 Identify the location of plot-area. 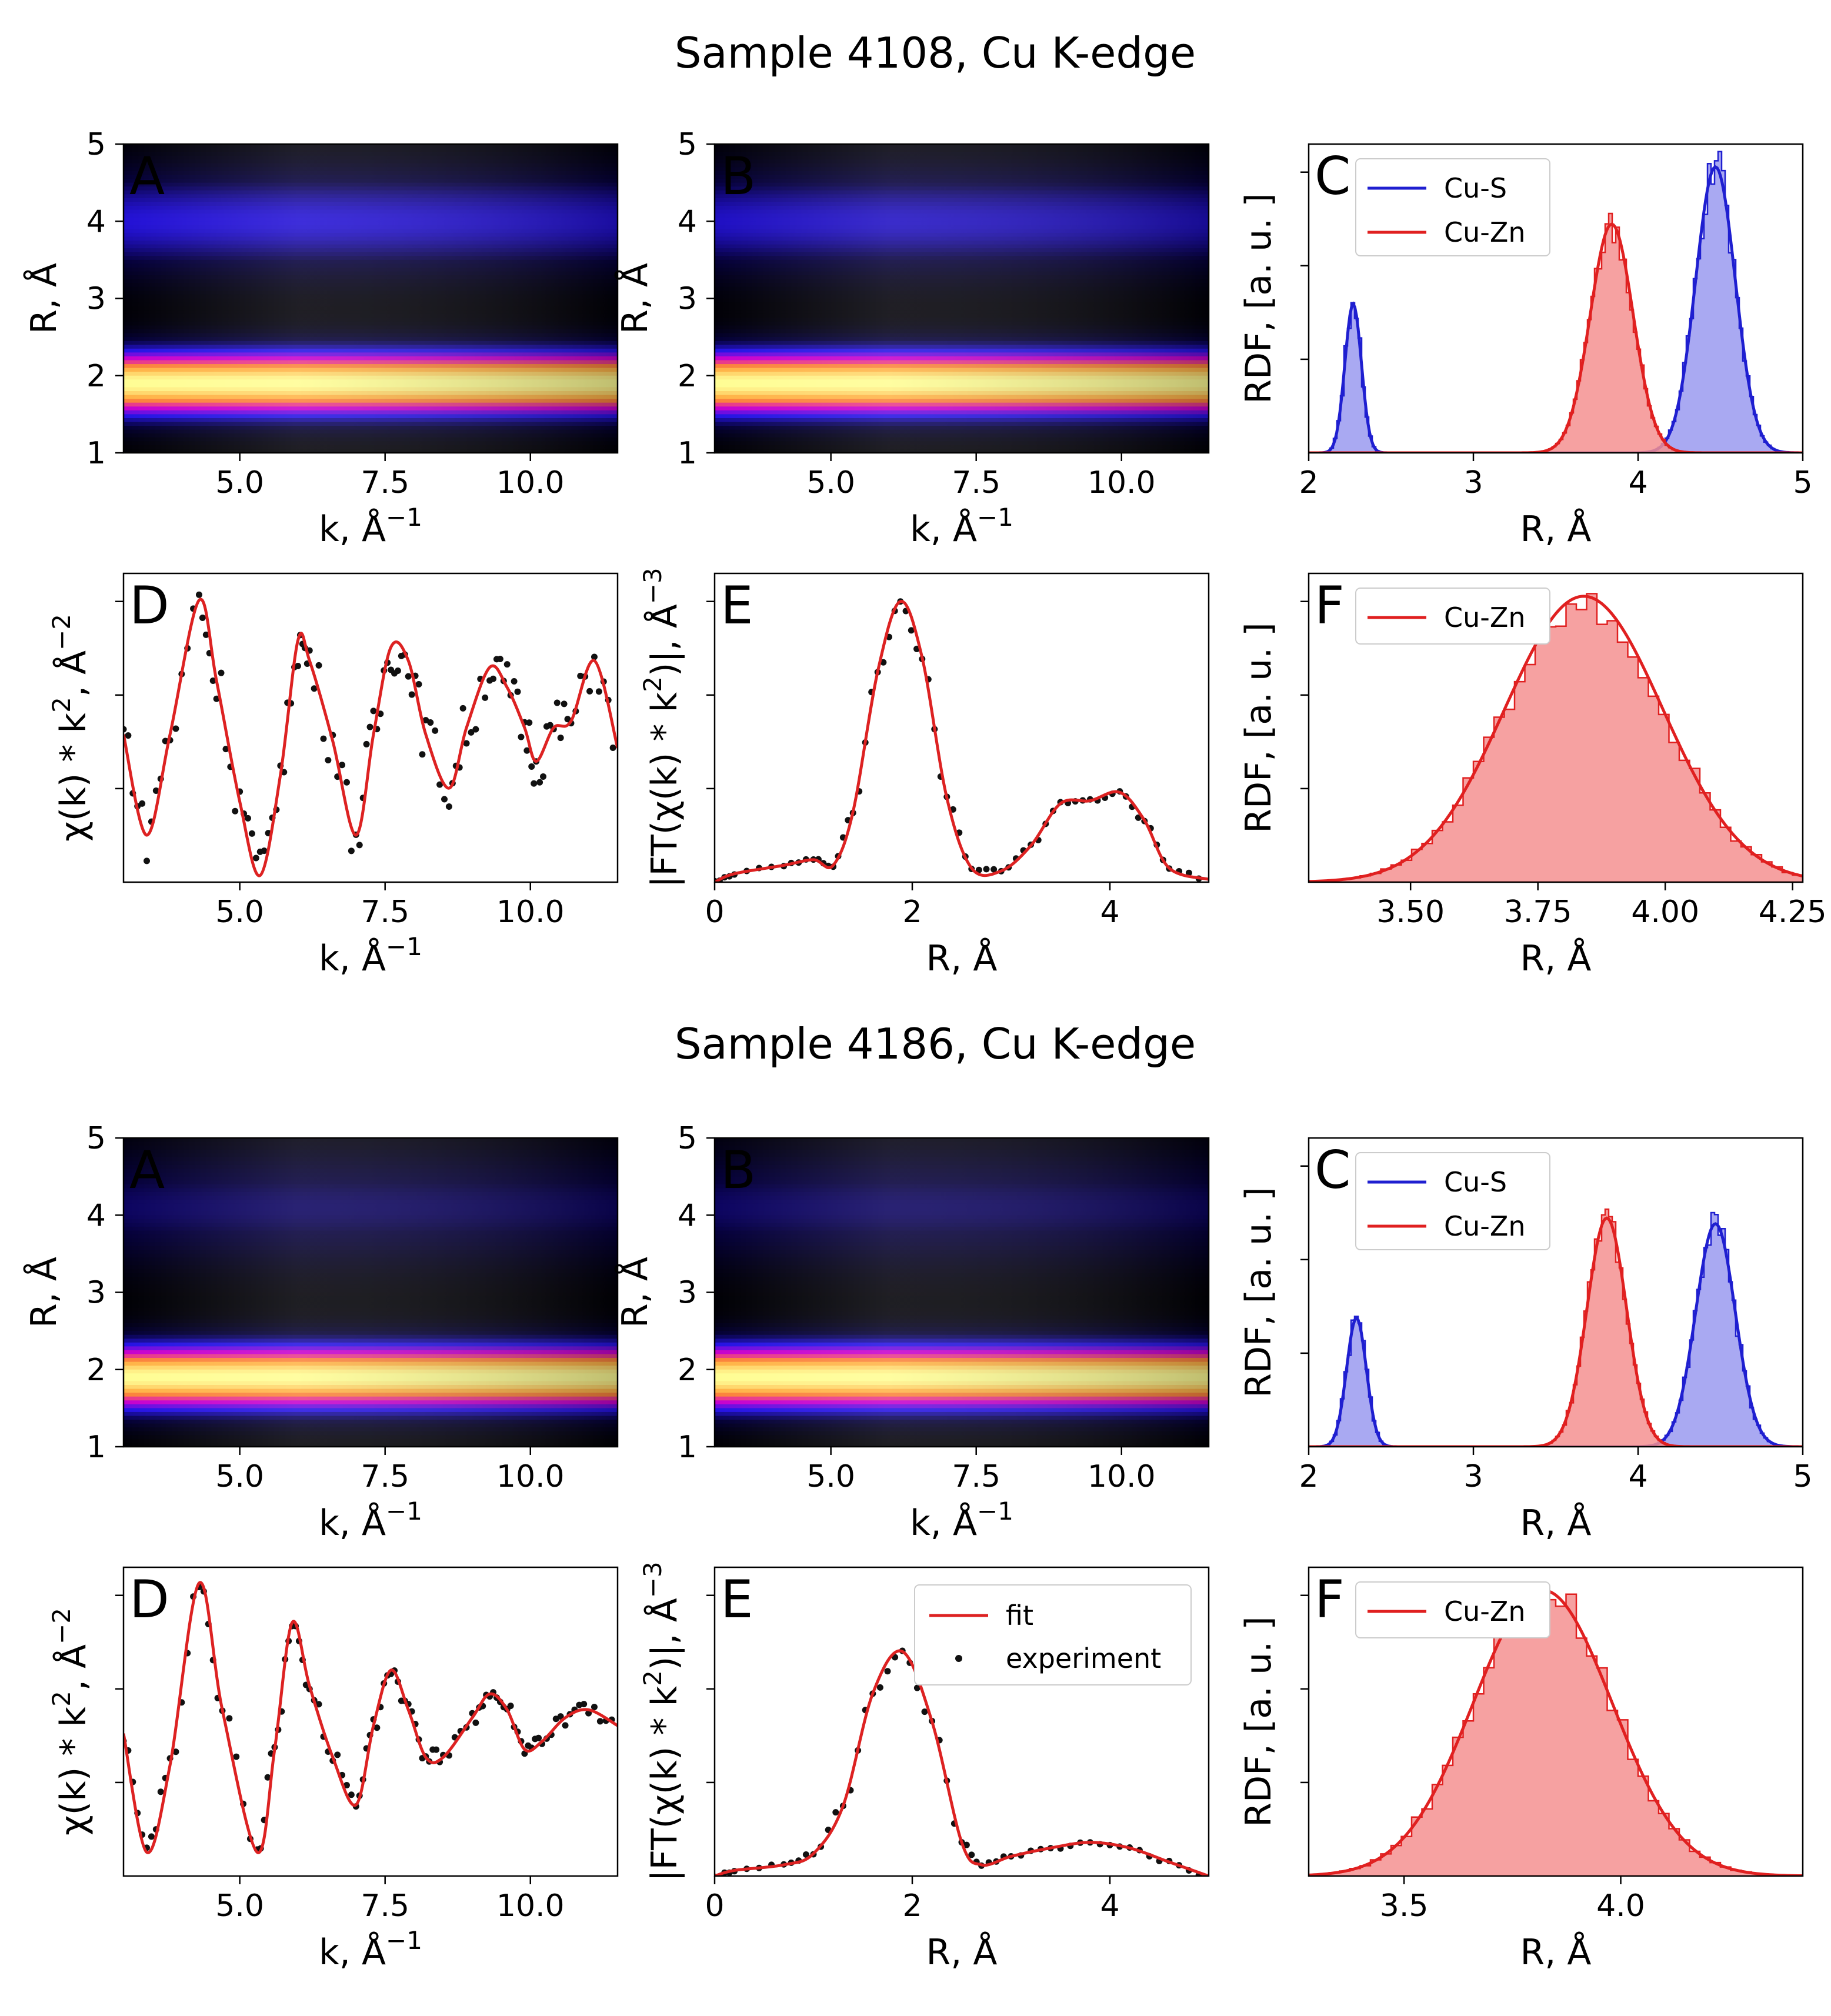
(1556, 737).